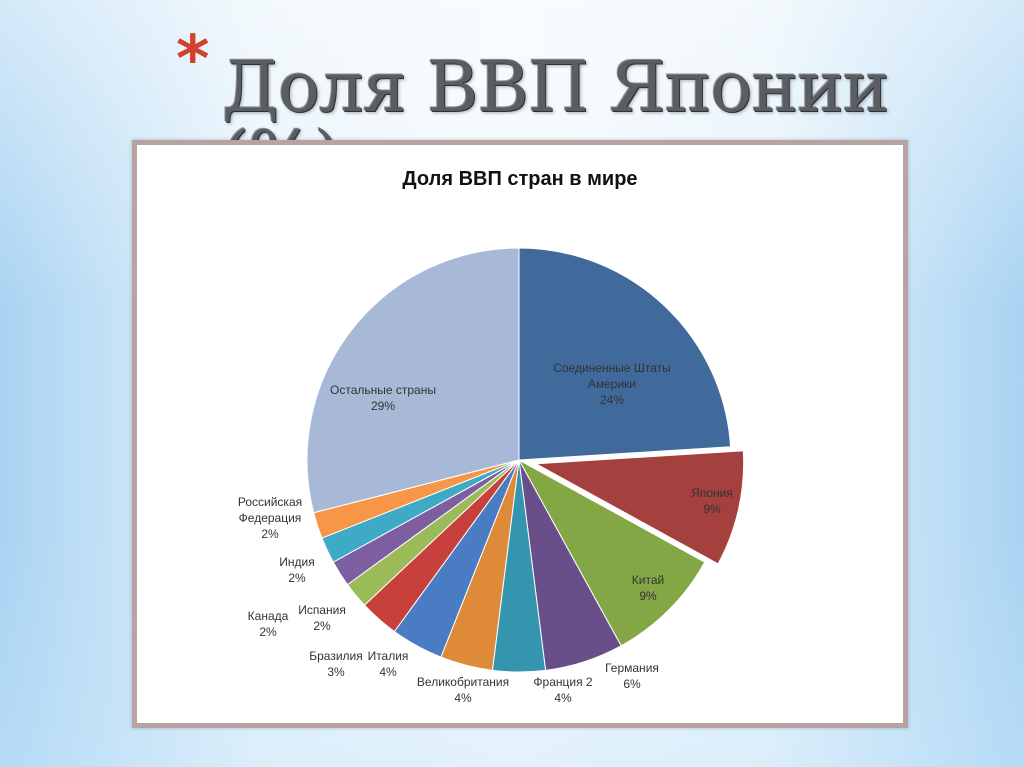 The width and height of the screenshot is (1024, 767). What do you see at coordinates (612, 400) in the screenshot?
I see `slice-percent: 24%` at bounding box center [612, 400].